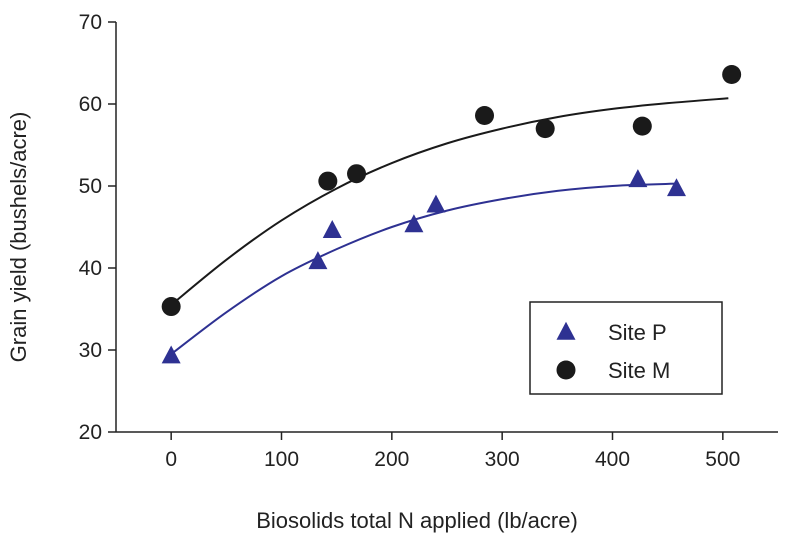 Image resolution: width=789 pixels, height=536 pixels. I want to click on y-tick-label: 70, so click(90, 22).